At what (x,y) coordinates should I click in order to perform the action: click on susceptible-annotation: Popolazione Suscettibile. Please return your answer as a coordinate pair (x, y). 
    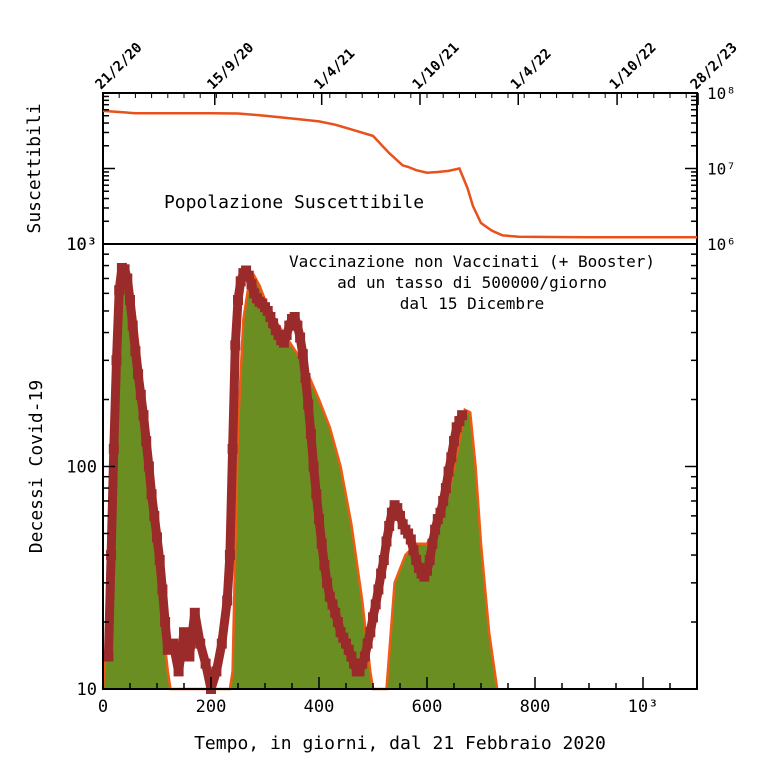
    Looking at the image, I should click on (294, 202).